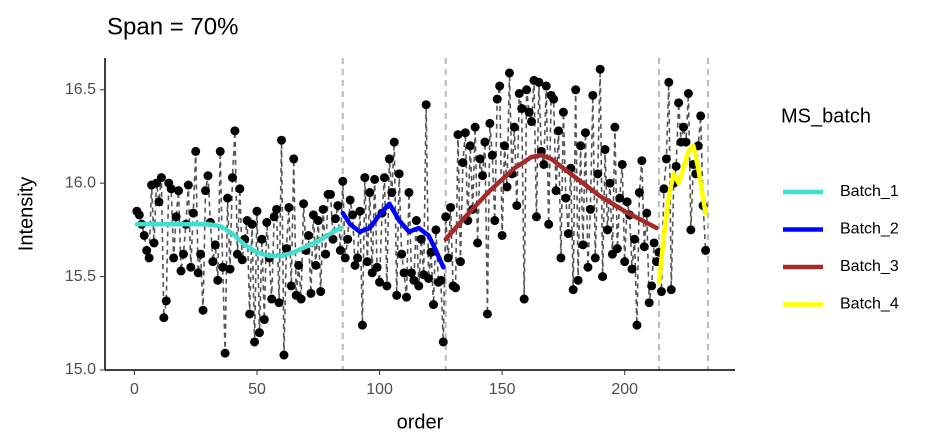  What do you see at coordinates (80, 369) in the screenshot?
I see `y-tick-label: 15.0` at bounding box center [80, 369].